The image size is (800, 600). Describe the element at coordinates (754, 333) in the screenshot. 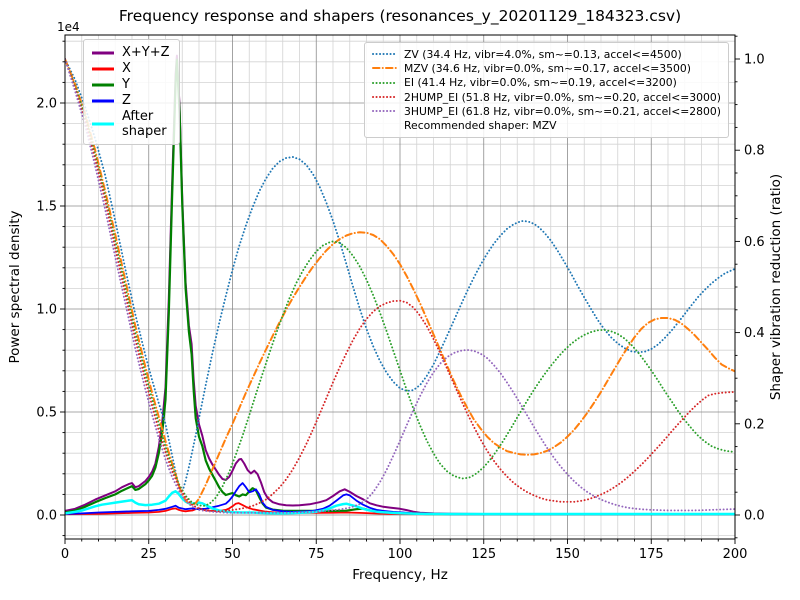

I see `y-right-tick-label: 0.4` at that location.